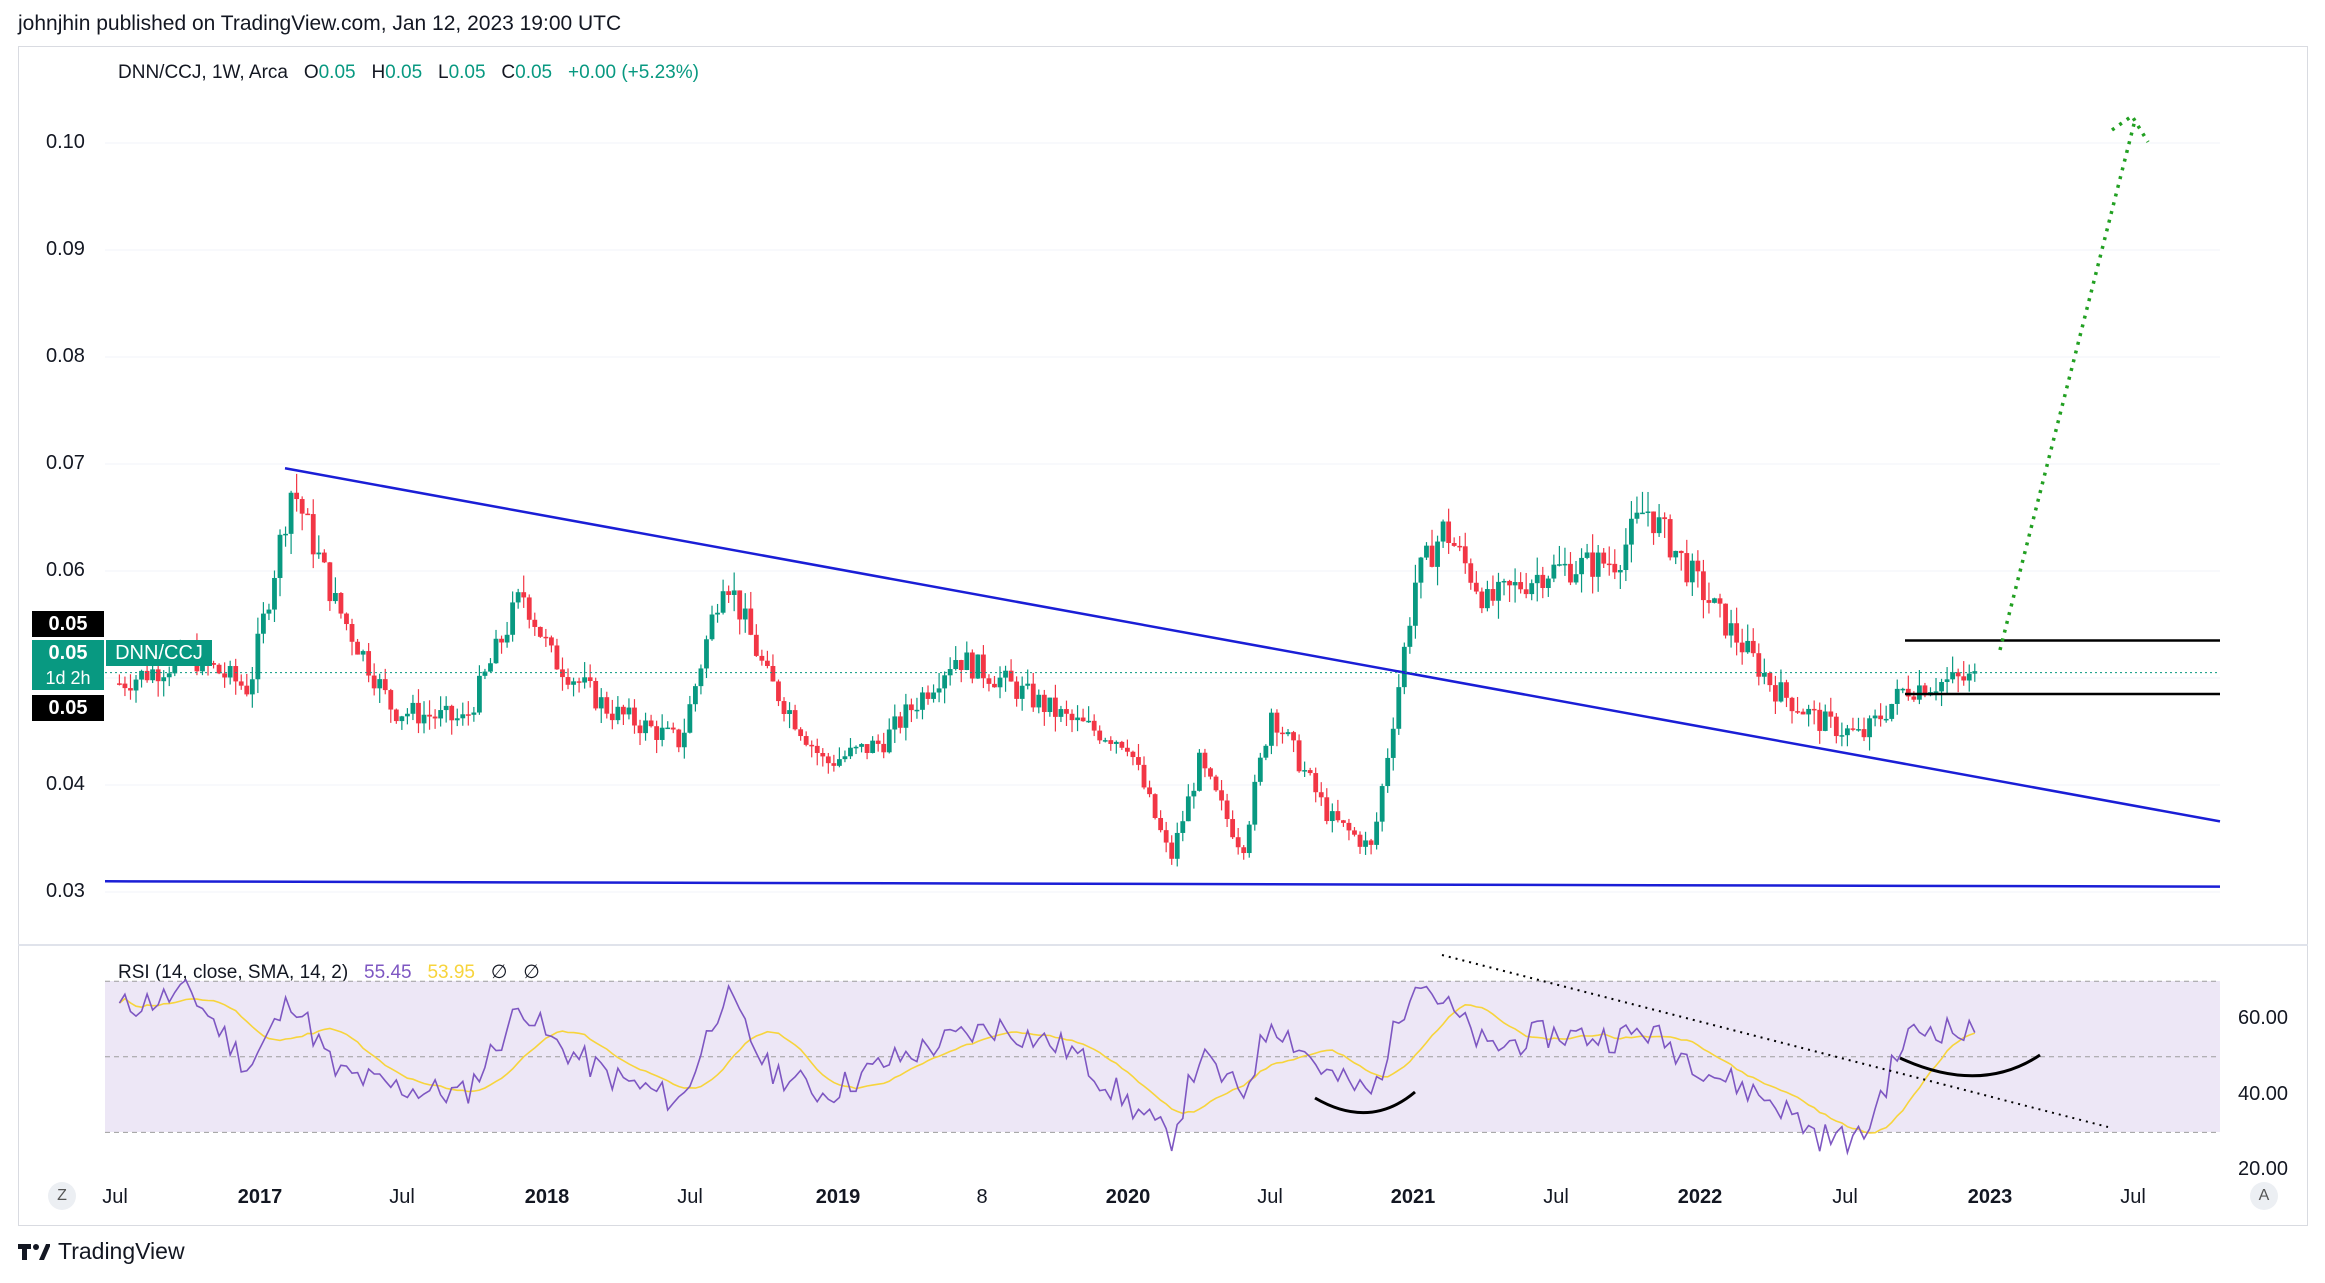 This screenshot has width=2325, height=1283. I want to click on auto-scale-button: A, so click(2264, 1196).